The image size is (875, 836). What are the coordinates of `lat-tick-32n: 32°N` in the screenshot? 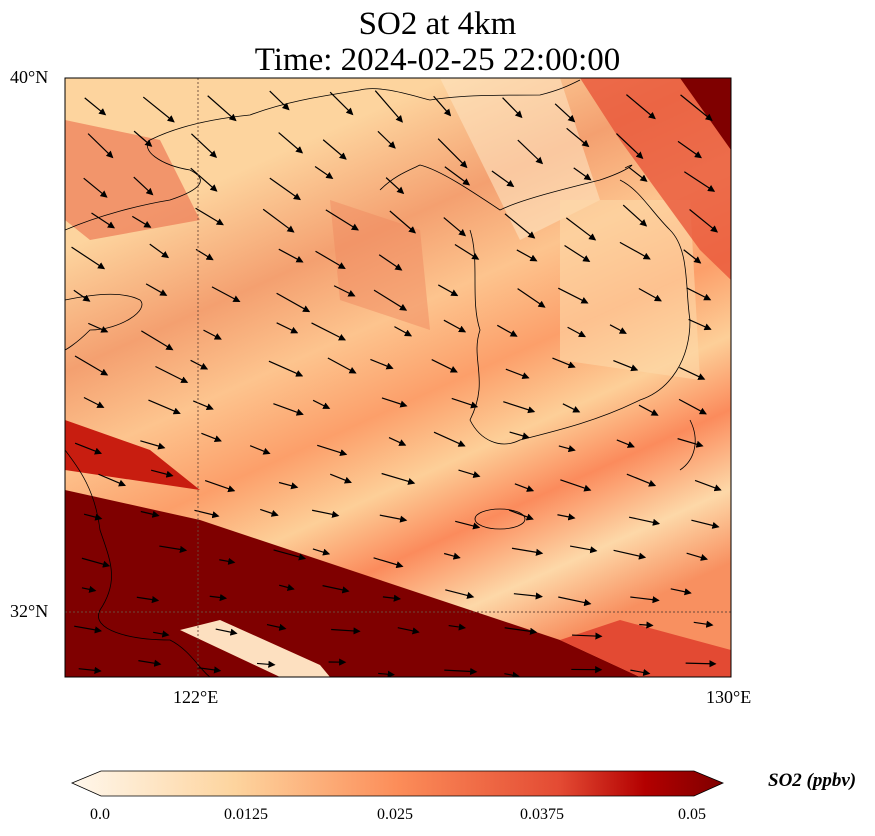 It's located at (29, 611).